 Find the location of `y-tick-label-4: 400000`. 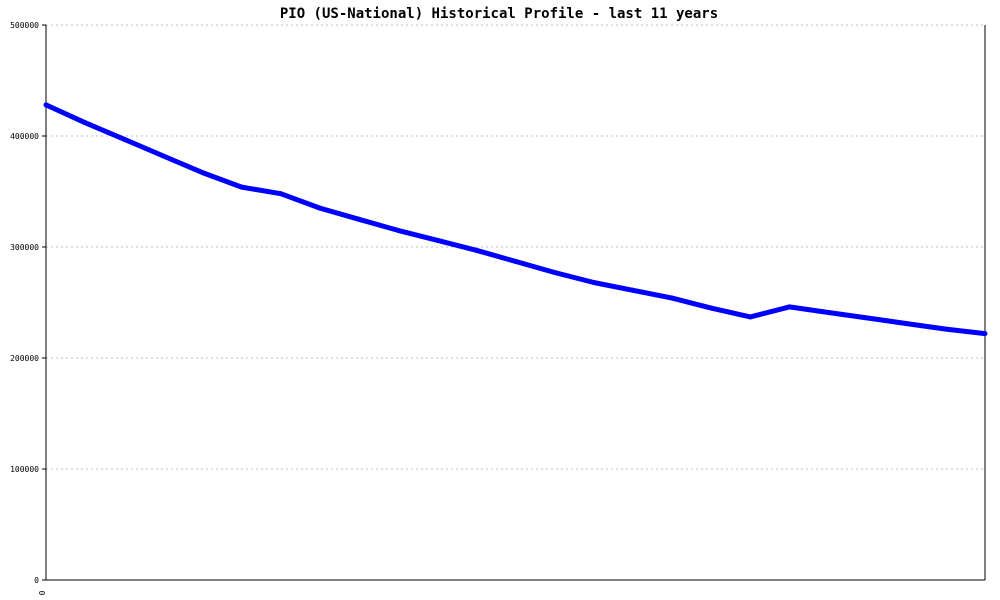

y-tick-label-4: 400000 is located at coordinates (24, 136).